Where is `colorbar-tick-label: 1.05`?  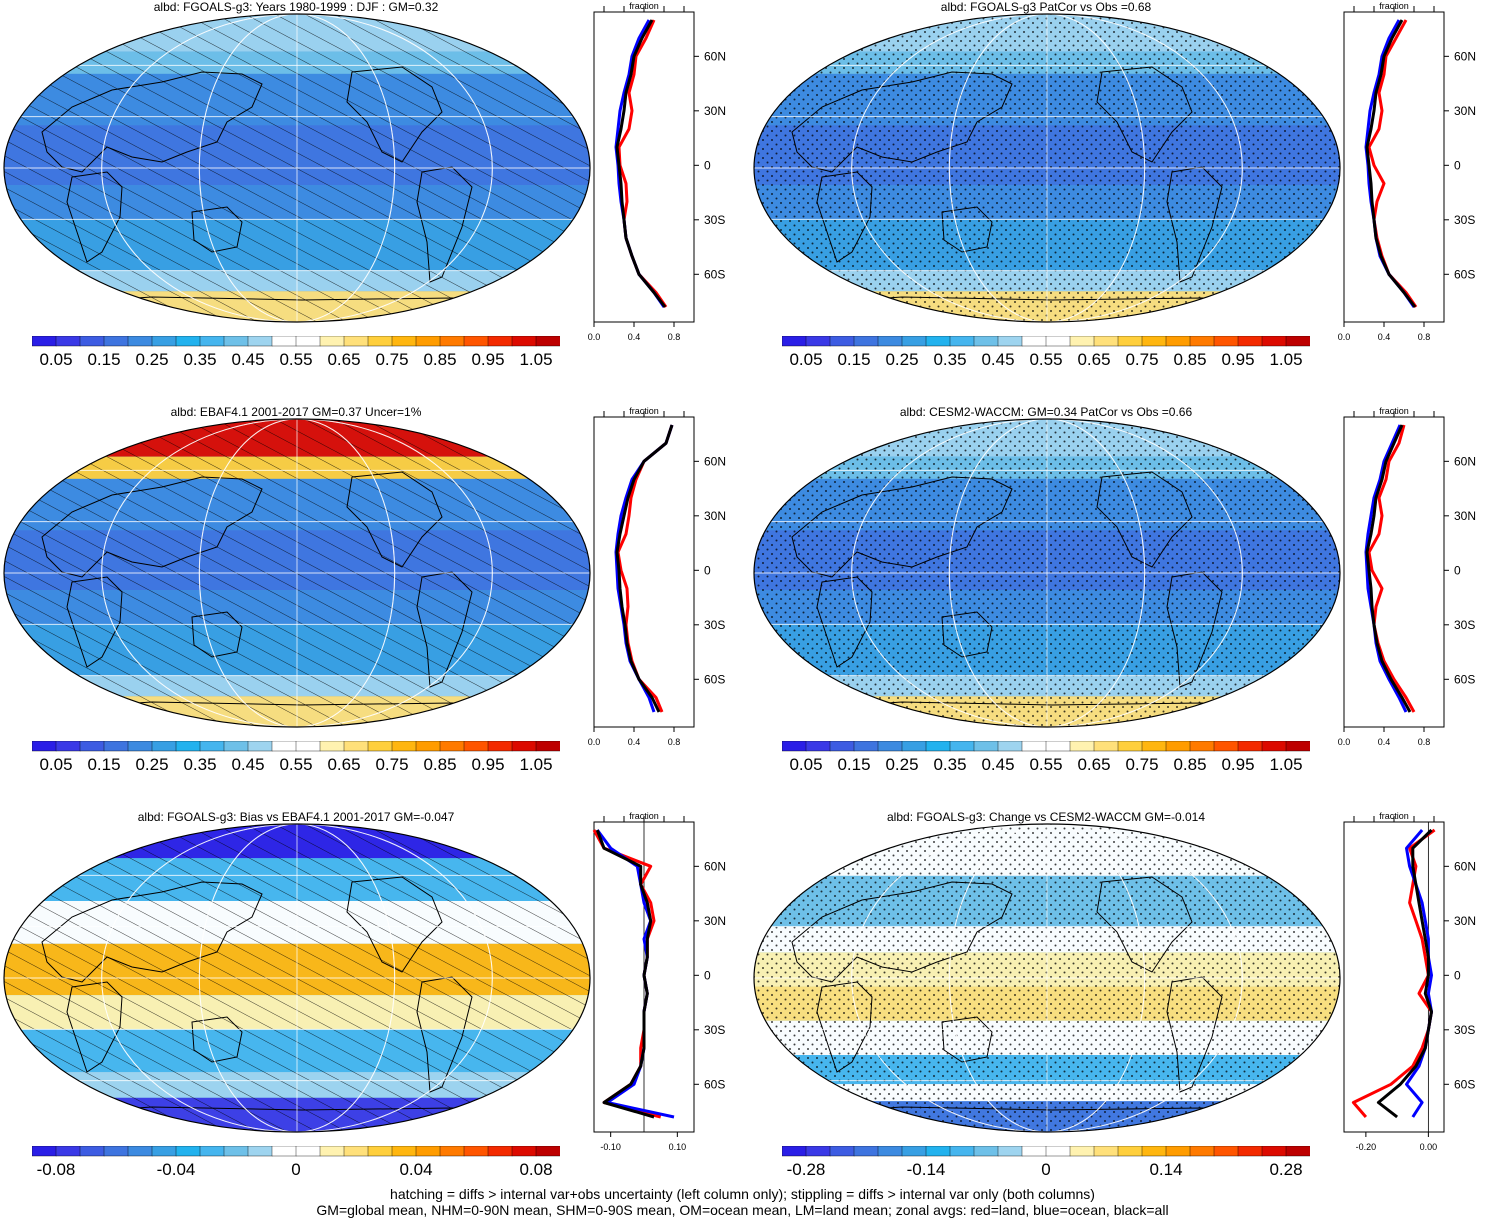
colorbar-tick-label: 1.05 is located at coordinates (535, 764).